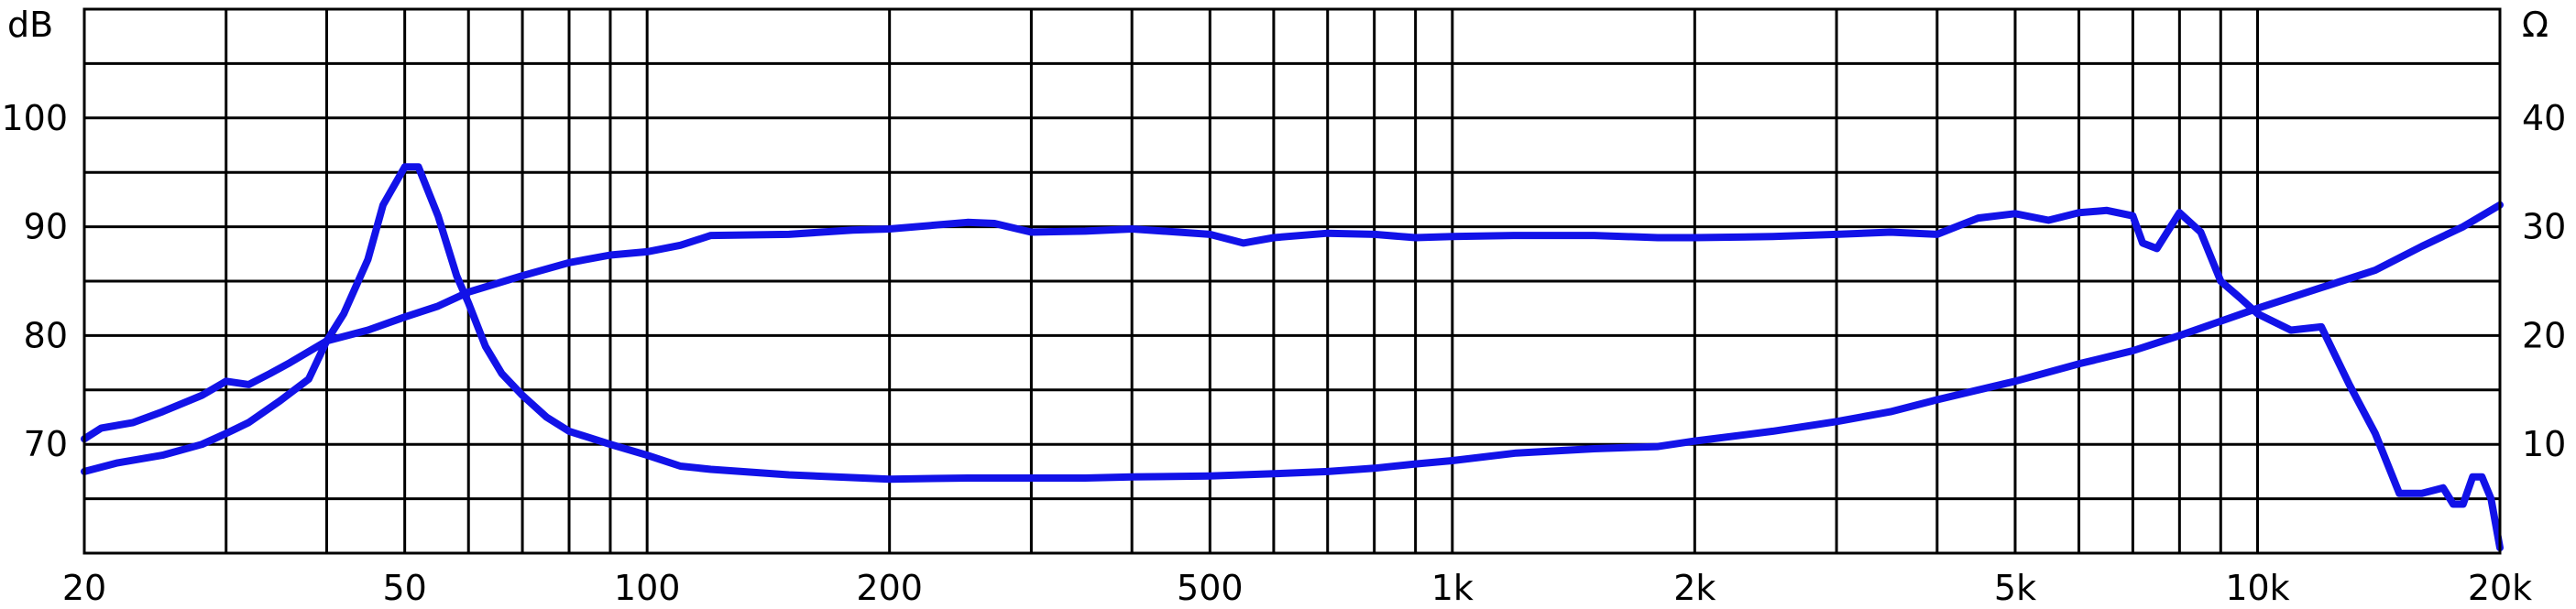 This screenshot has height=609, width=2576. What do you see at coordinates (46, 227) in the screenshot?
I see `y-left-tick-label: 90` at bounding box center [46, 227].